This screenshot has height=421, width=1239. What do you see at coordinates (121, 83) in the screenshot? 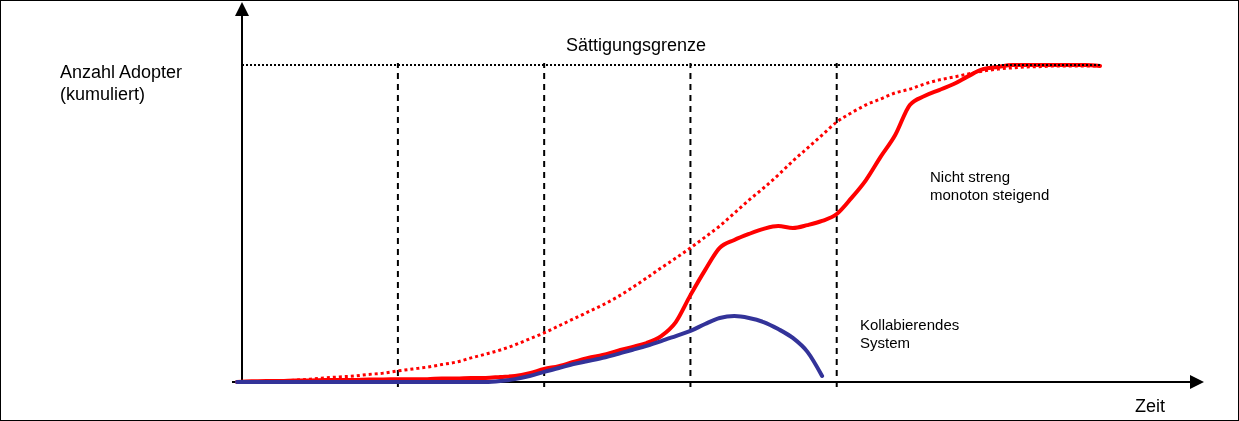
I see `y-axis-title: Anzahl Adopter (kumuliert)` at bounding box center [121, 83].